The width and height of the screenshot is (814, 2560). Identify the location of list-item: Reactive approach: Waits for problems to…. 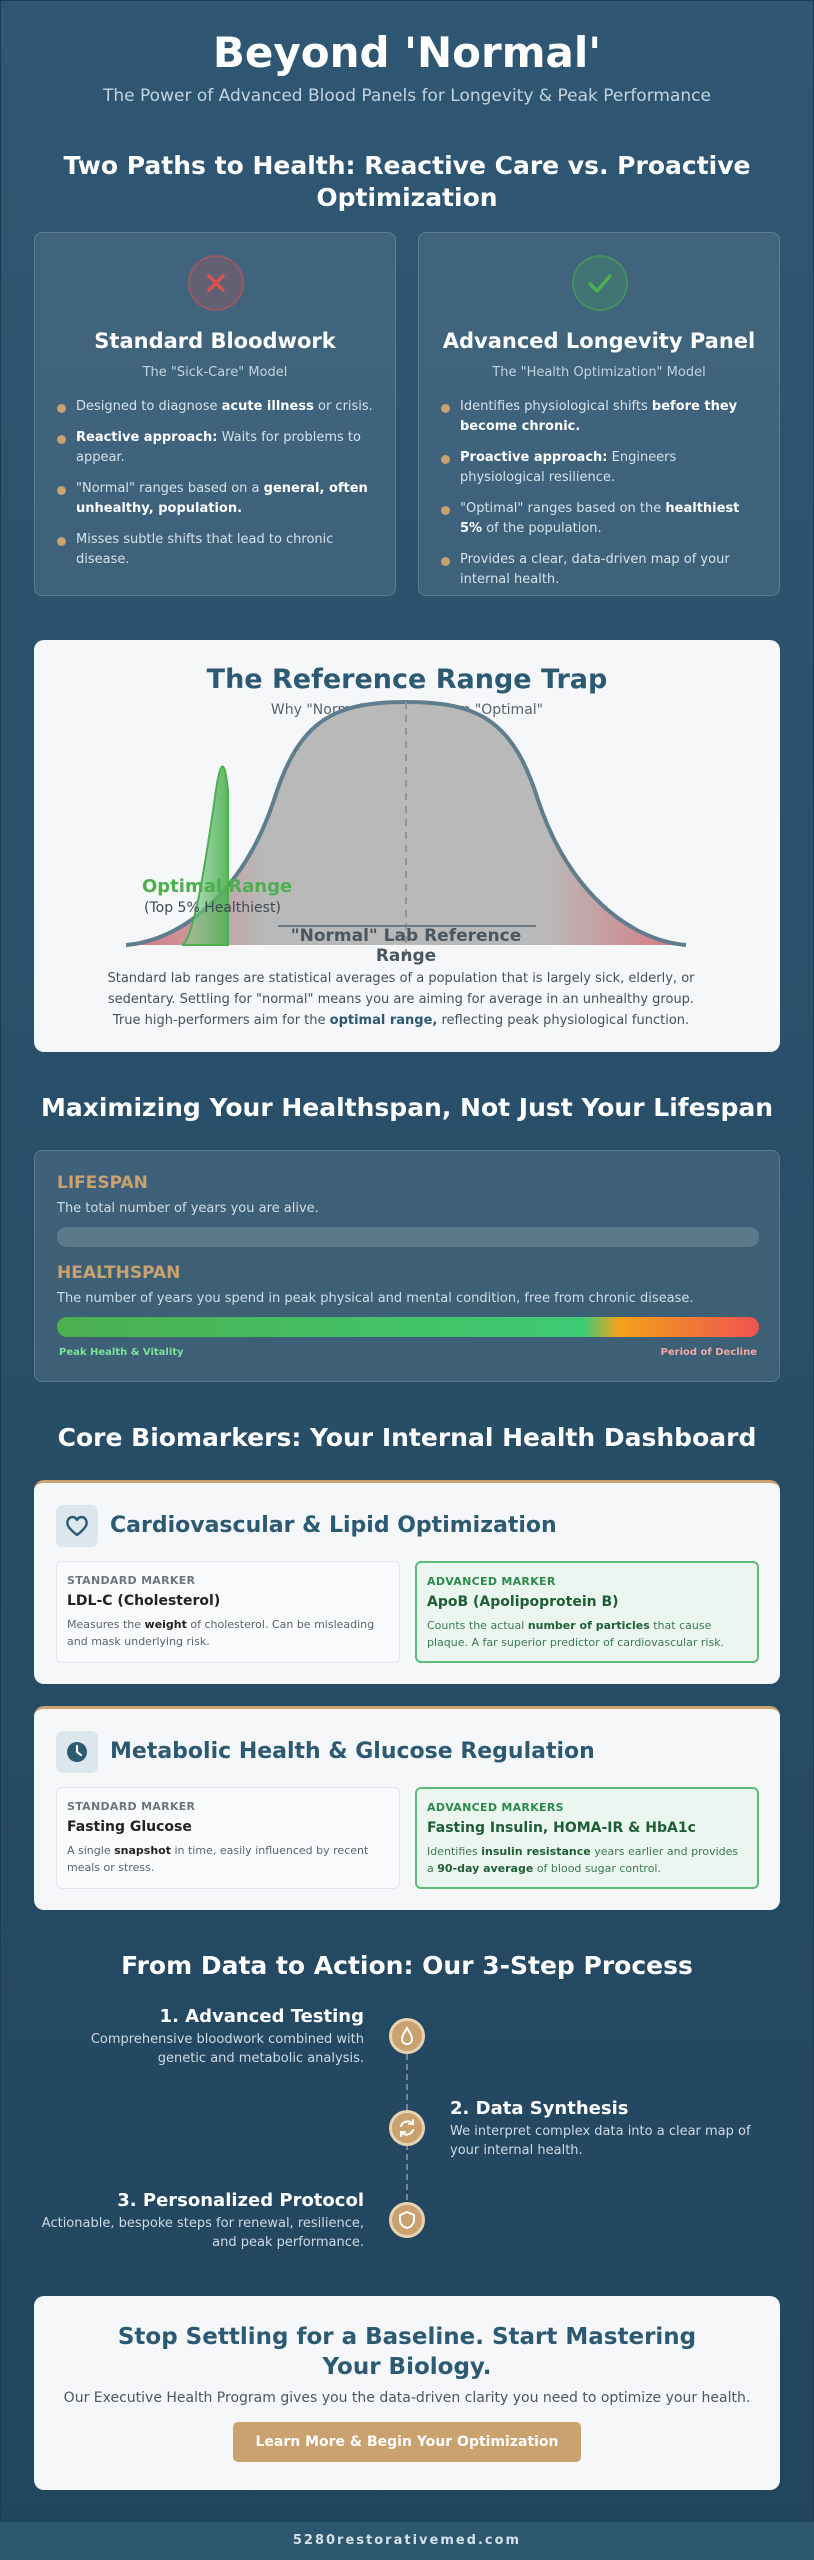
(217, 448).